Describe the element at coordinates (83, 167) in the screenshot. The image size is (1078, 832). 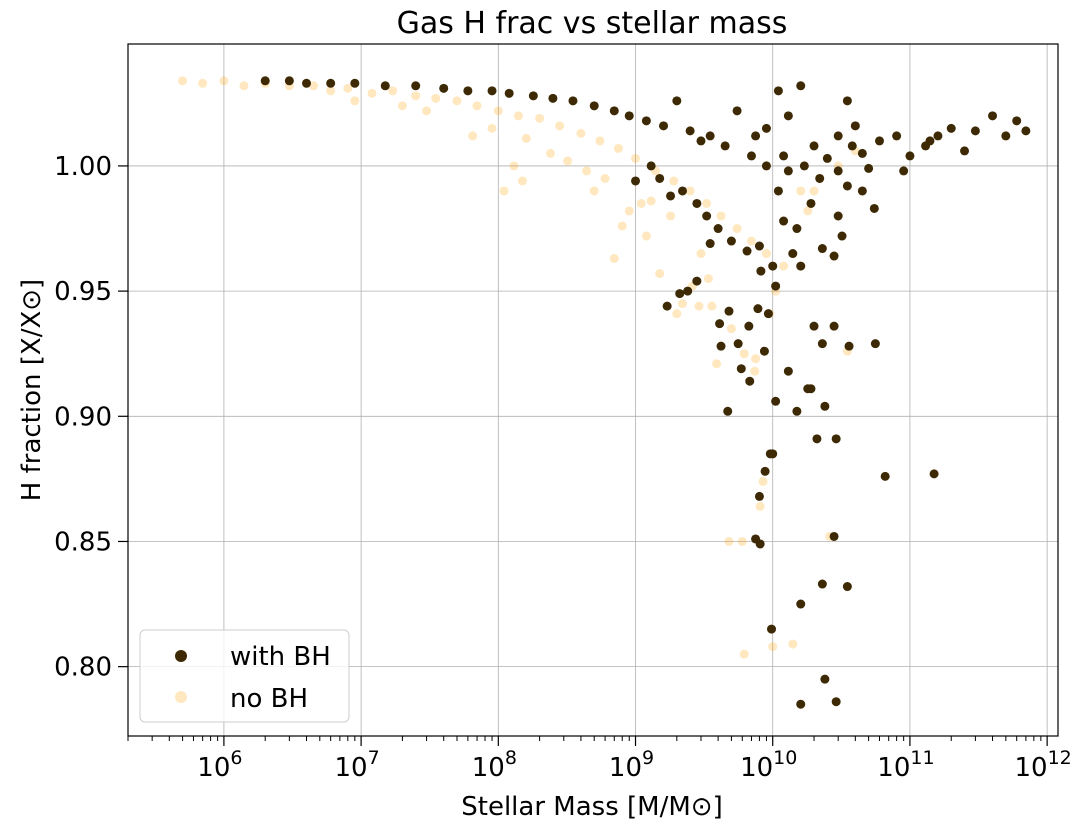
I see `y-tick-label: 1.00` at that location.